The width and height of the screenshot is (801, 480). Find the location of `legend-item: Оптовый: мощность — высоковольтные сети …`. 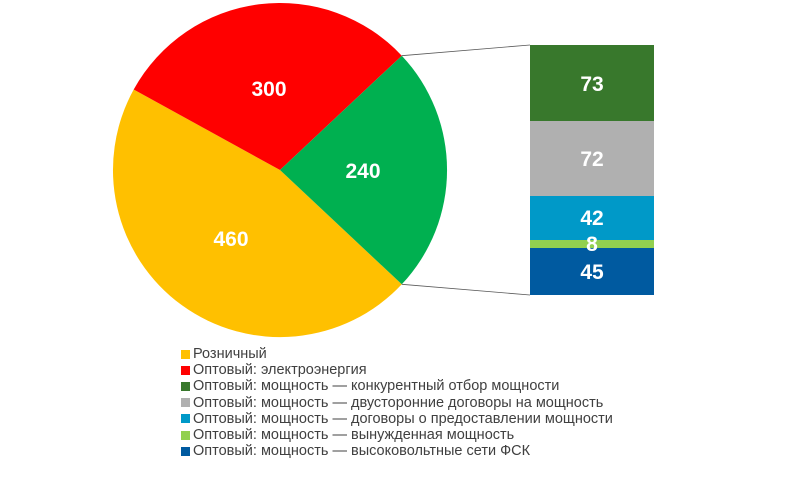

legend-item: Оптовый: мощность — высоковольтные сети … is located at coordinates (397, 451).